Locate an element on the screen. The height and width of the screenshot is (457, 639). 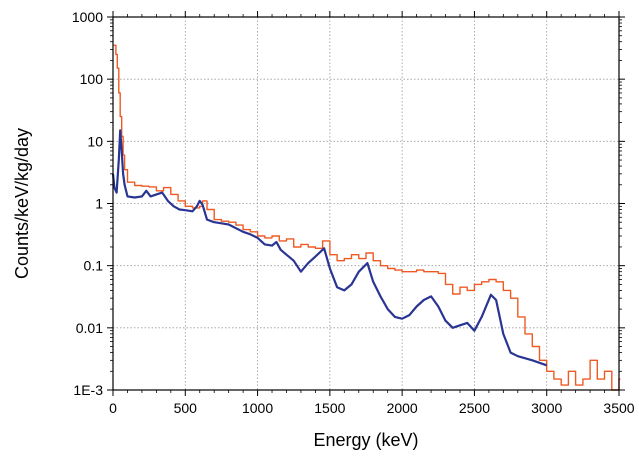
y-tick-label: 1 is located at coordinates (99, 204).